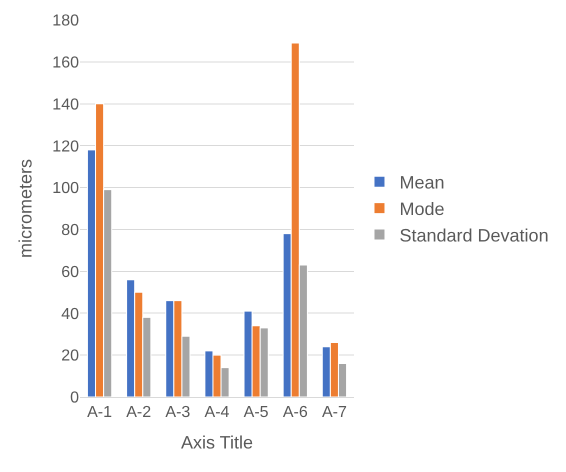 The image size is (566, 472). Describe the element at coordinates (295, 413) in the screenshot. I see `x-tick-label: A-6` at that location.